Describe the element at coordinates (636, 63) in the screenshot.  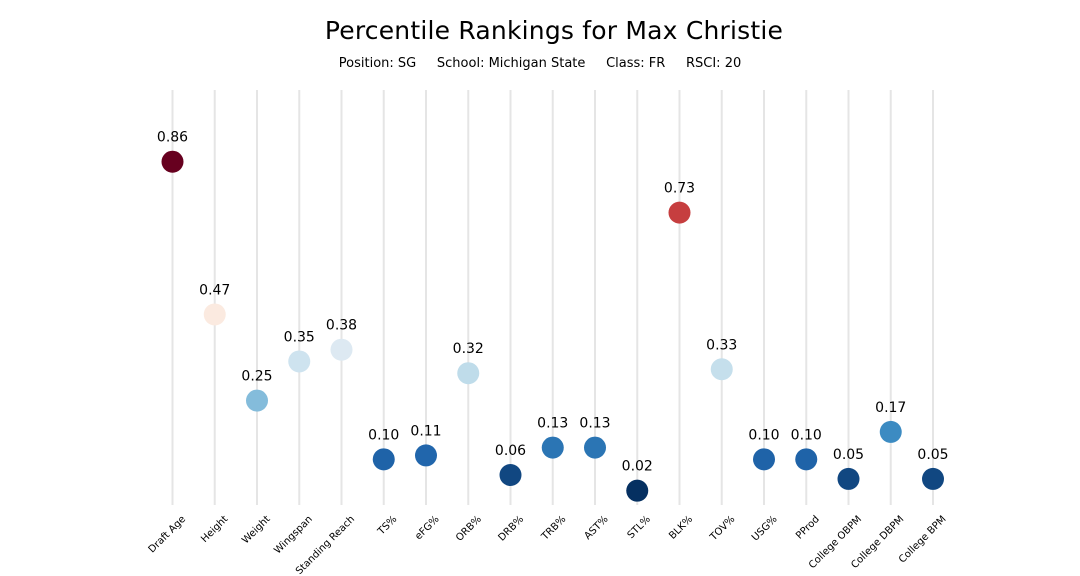
I see `subtitle-class: Class: FR` at that location.